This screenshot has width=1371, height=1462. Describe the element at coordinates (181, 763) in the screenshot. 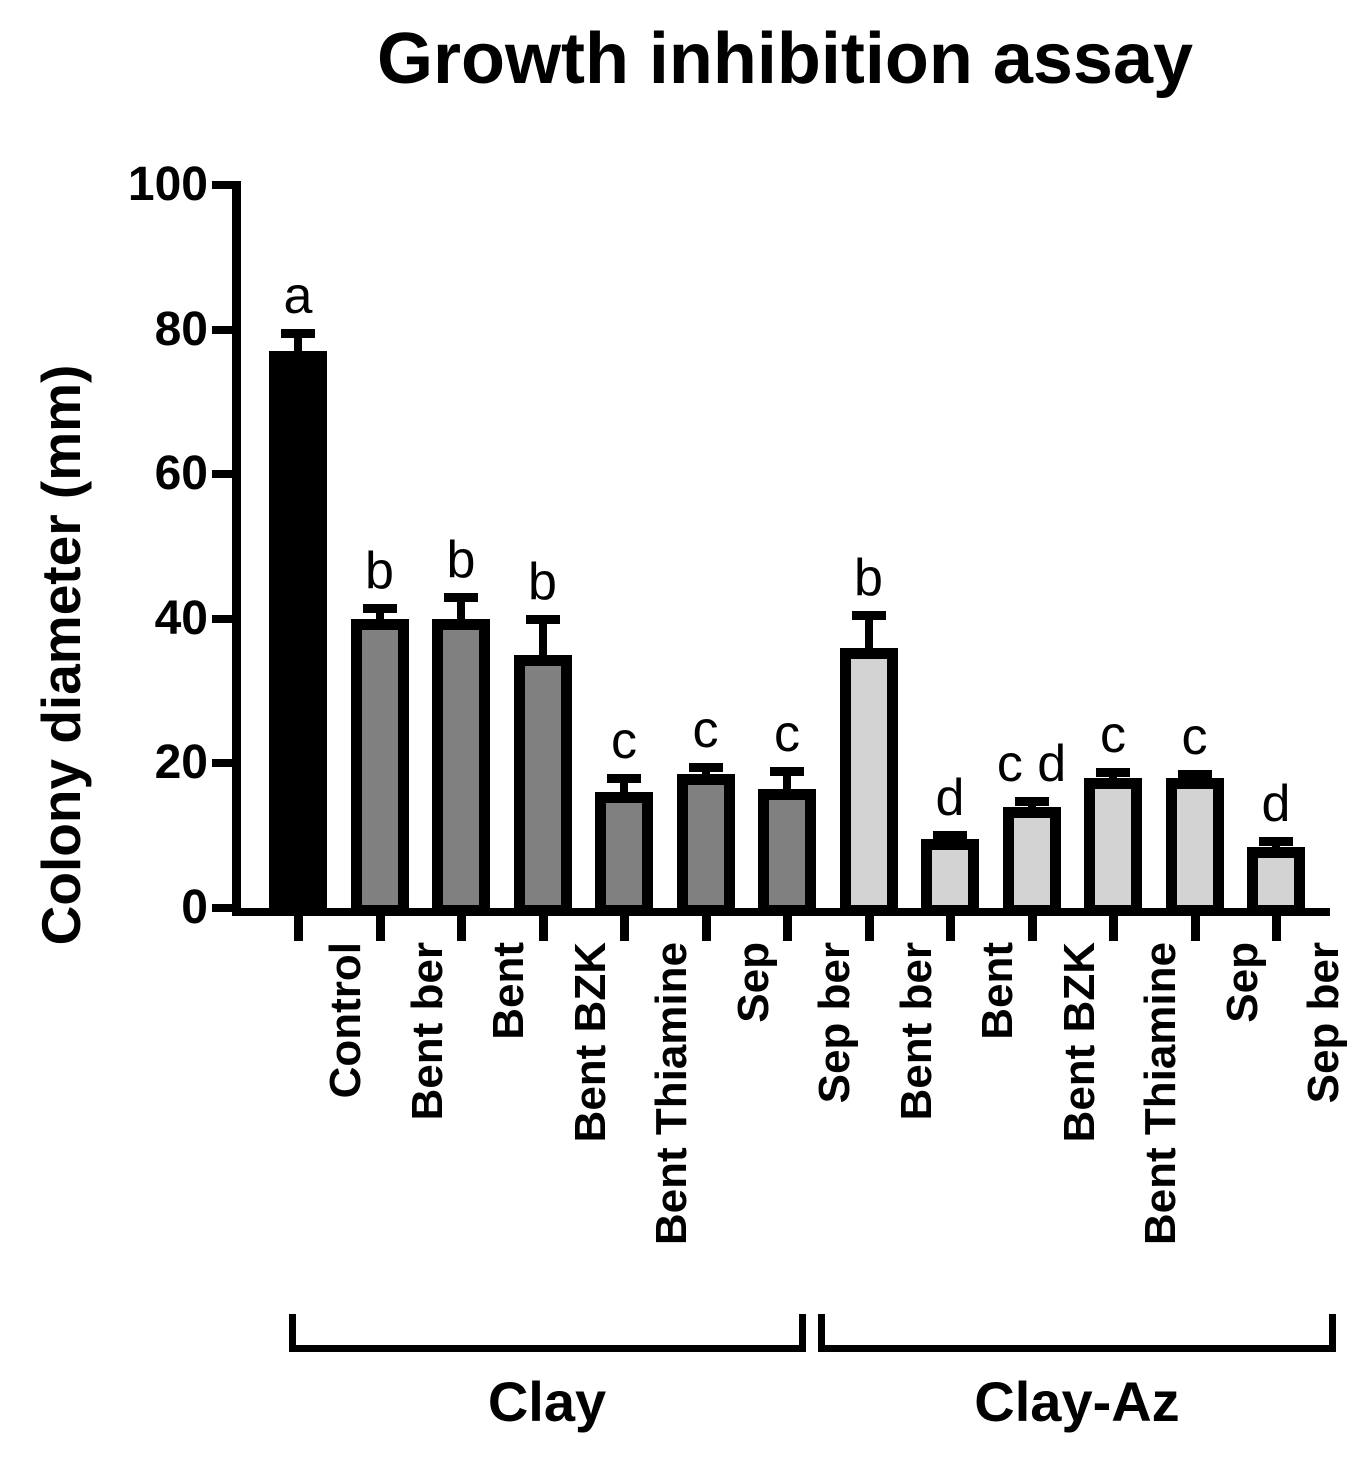

I see `y-axis-tick-label: 20` at that location.